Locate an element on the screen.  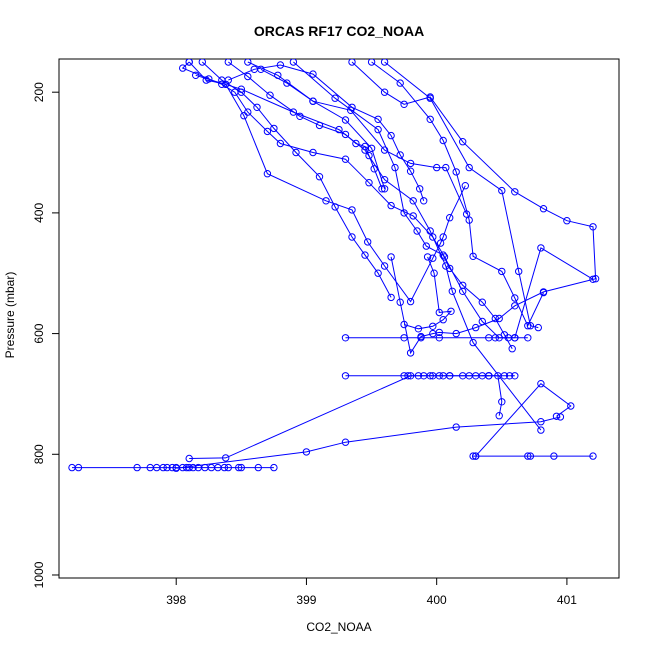
x-tick-label: 400 is located at coordinates (437, 600).